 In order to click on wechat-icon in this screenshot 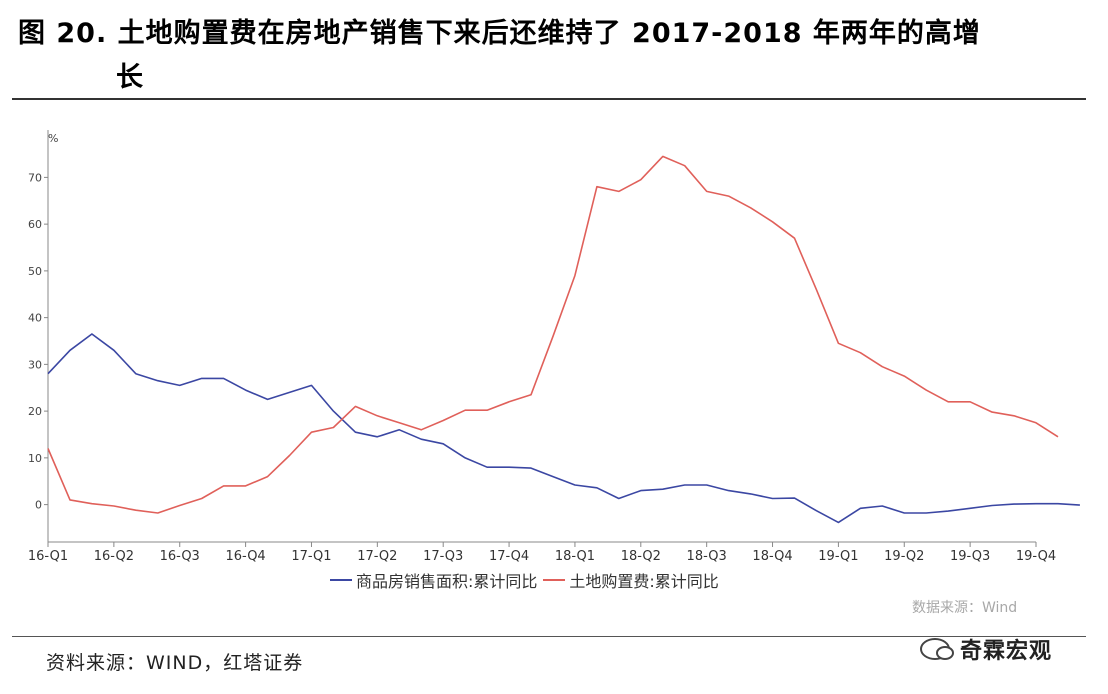, I will do `click(937, 649)`.